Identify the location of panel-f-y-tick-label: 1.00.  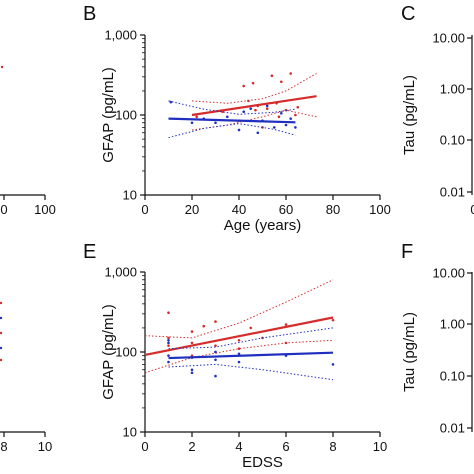
(452, 324).